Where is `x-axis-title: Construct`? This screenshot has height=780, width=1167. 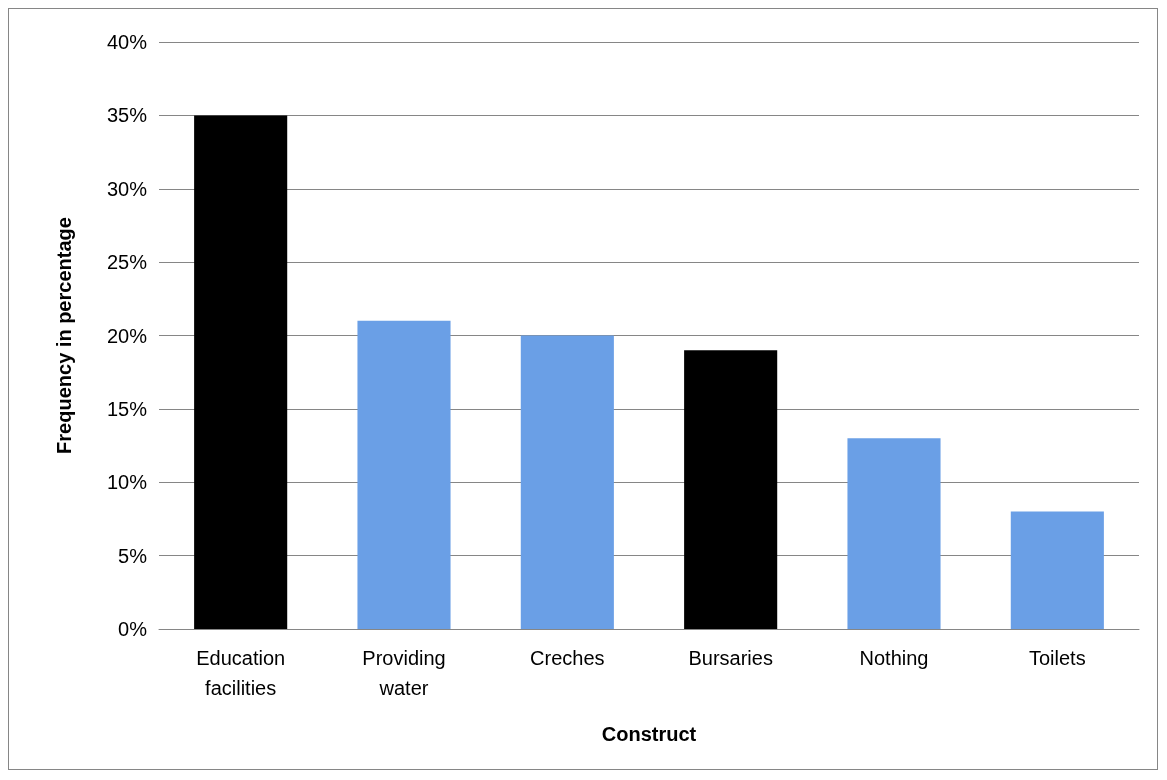 x-axis-title: Construct is located at coordinates (649, 734).